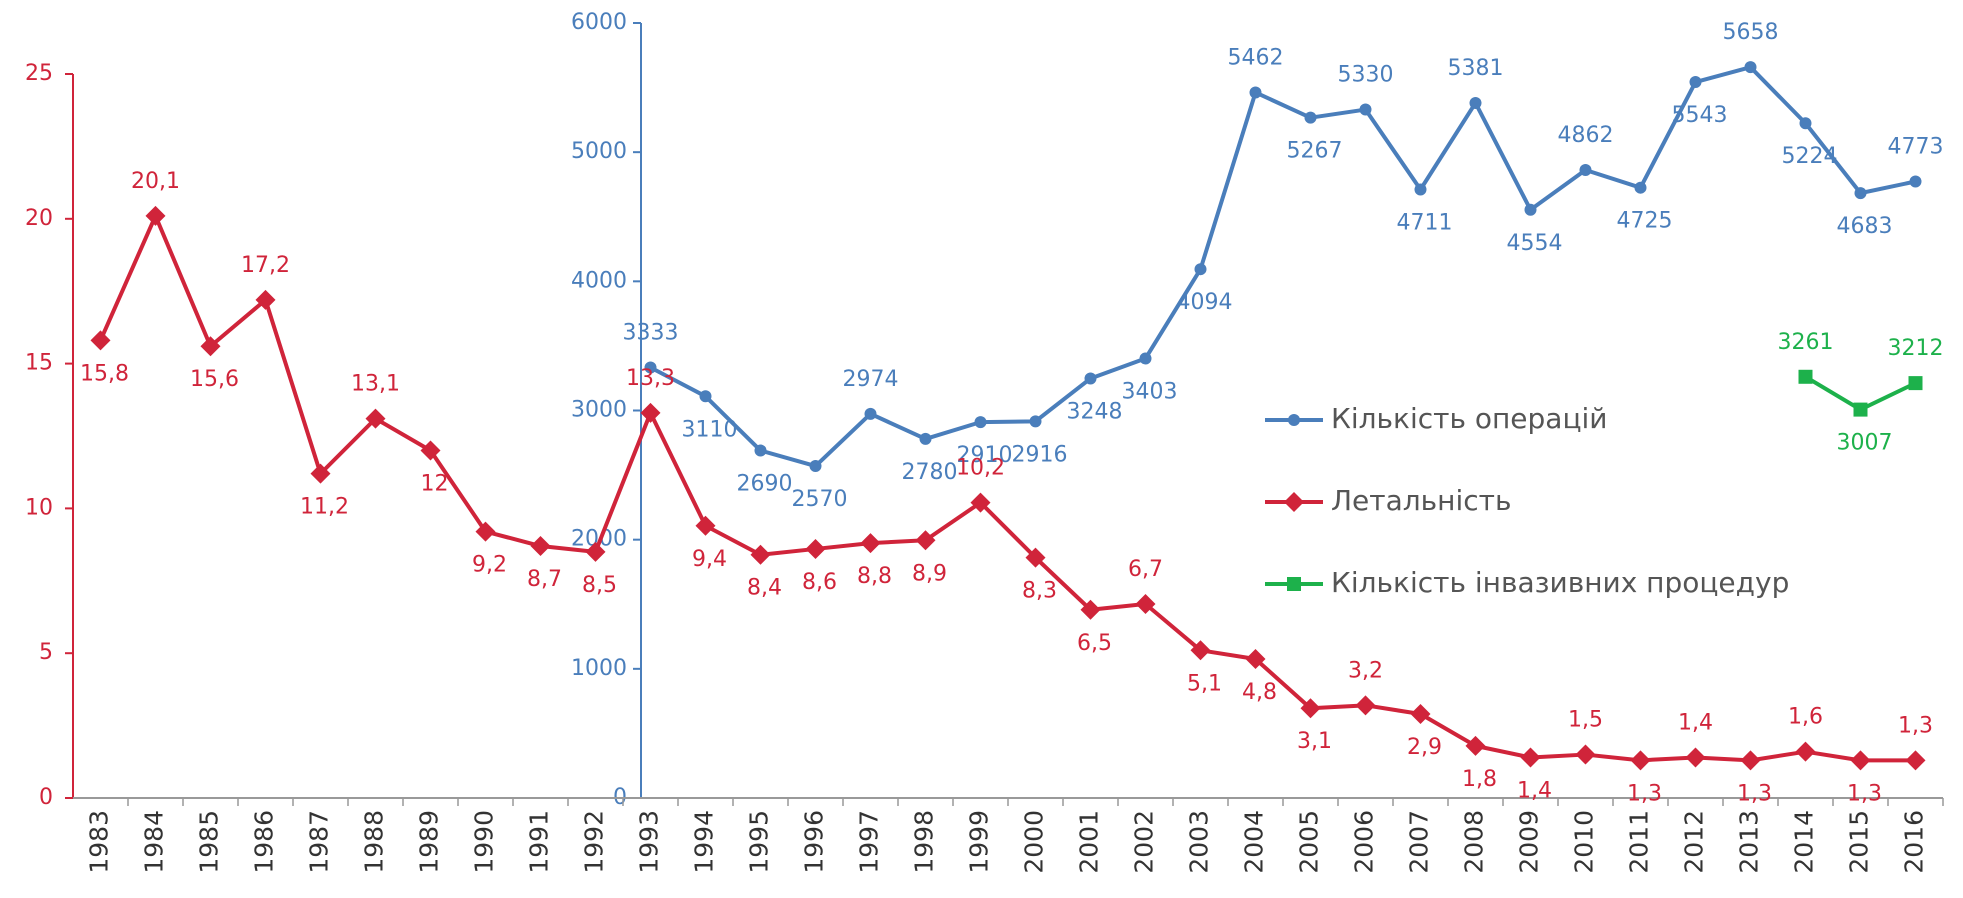 This screenshot has width=1963, height=898. I want to click on x-tick-label: 2014, so click(1804, 842).